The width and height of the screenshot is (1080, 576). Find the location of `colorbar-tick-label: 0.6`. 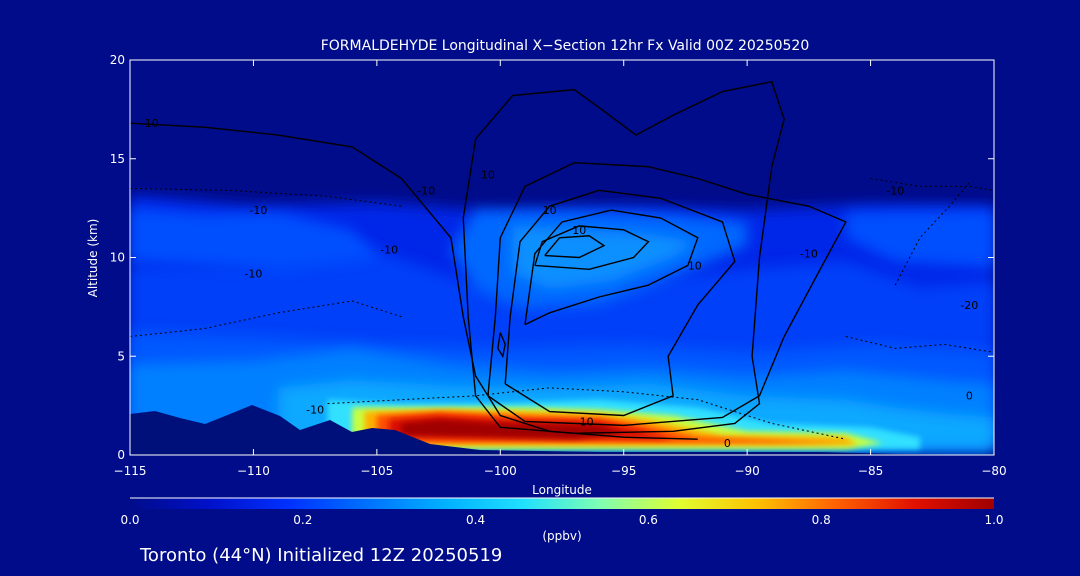

colorbar-tick-label: 0.6 is located at coordinates (648, 520).